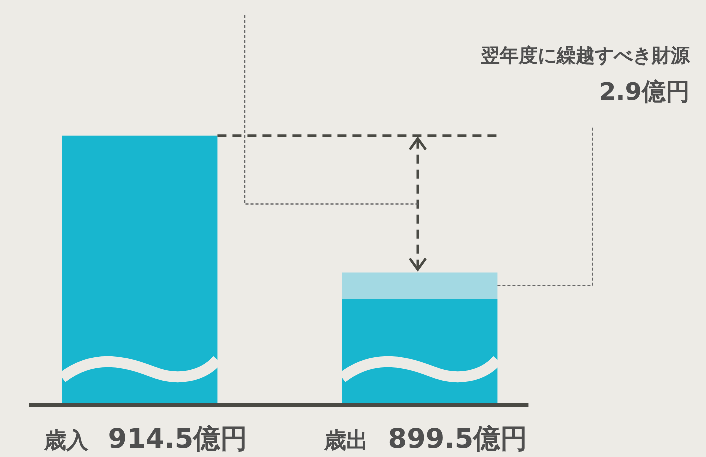 The height and width of the screenshot is (457, 706). I want to click on text: 翌年度に繰越すべき財源, so click(585, 56).